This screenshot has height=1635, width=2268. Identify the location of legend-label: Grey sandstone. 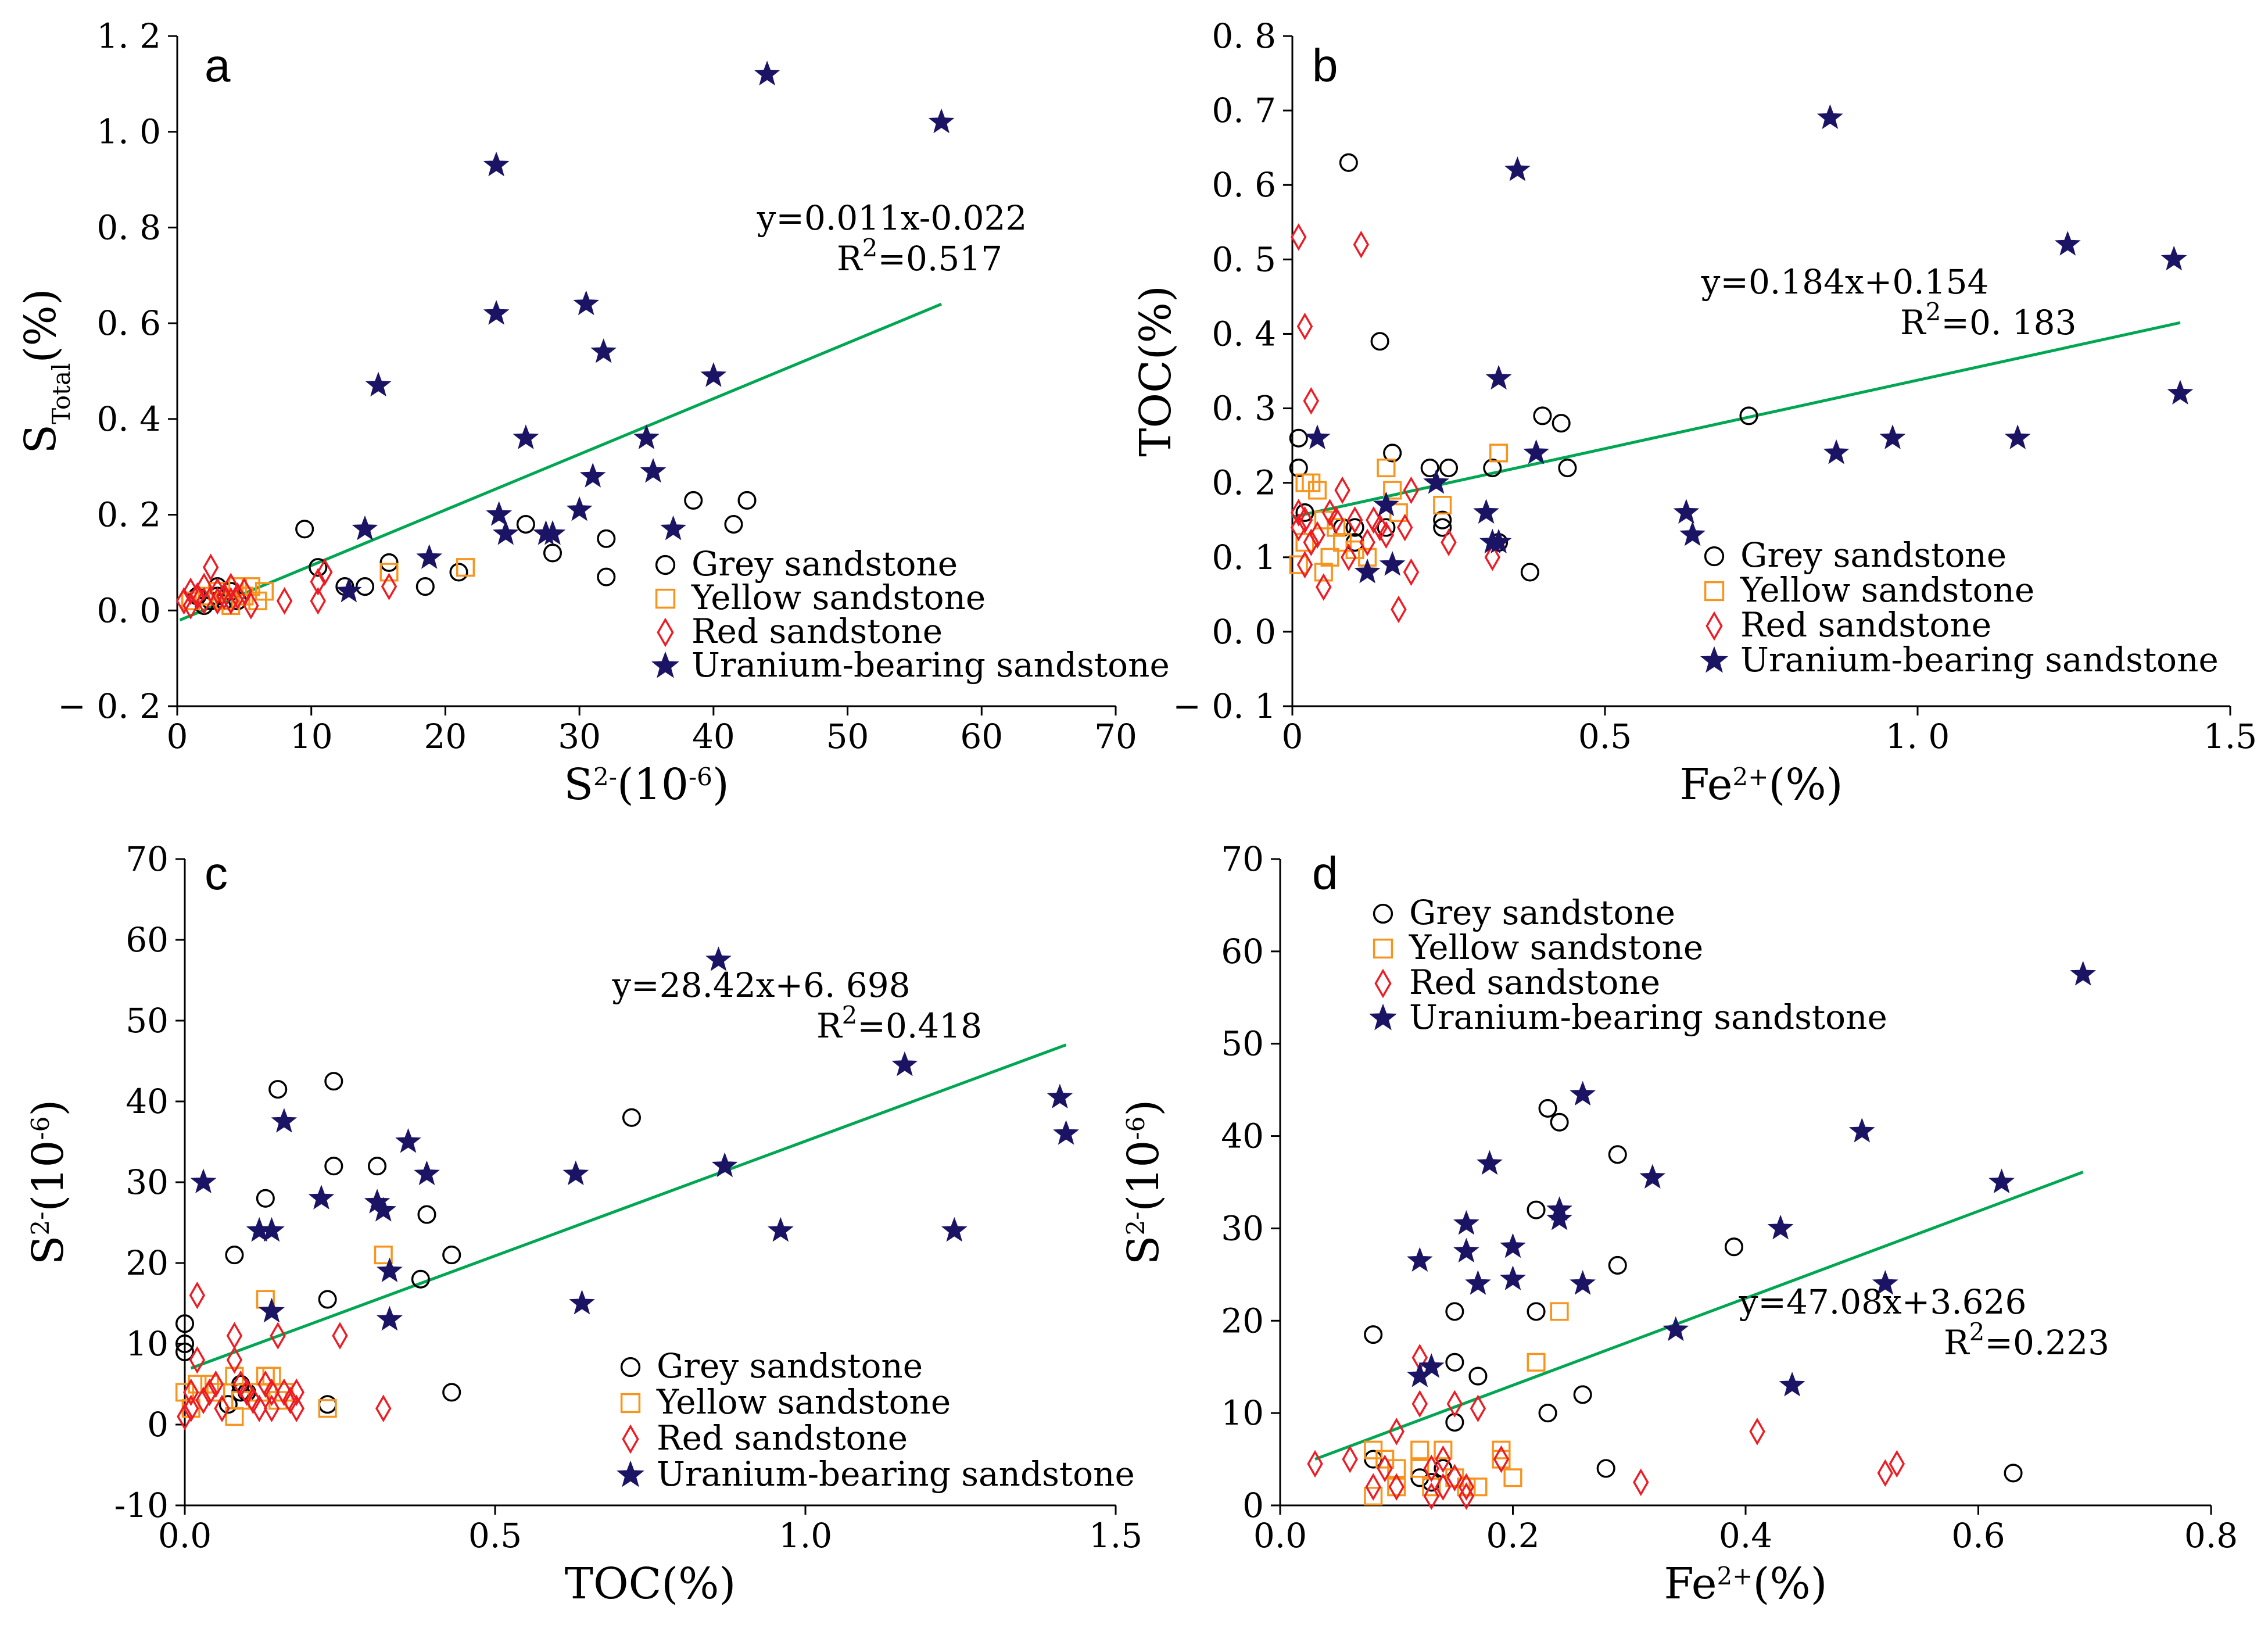
(790, 1366).